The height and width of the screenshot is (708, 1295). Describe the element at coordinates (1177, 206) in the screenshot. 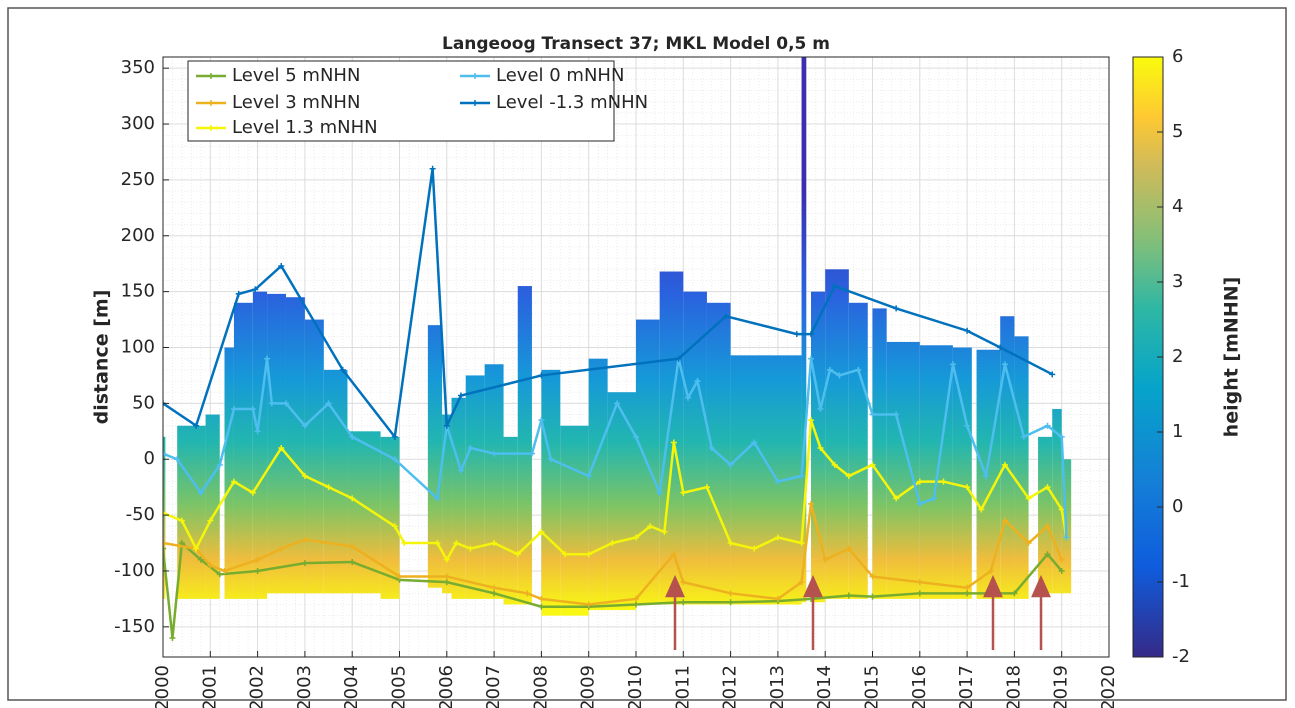

I see `colorbar-tick-label: 4` at that location.